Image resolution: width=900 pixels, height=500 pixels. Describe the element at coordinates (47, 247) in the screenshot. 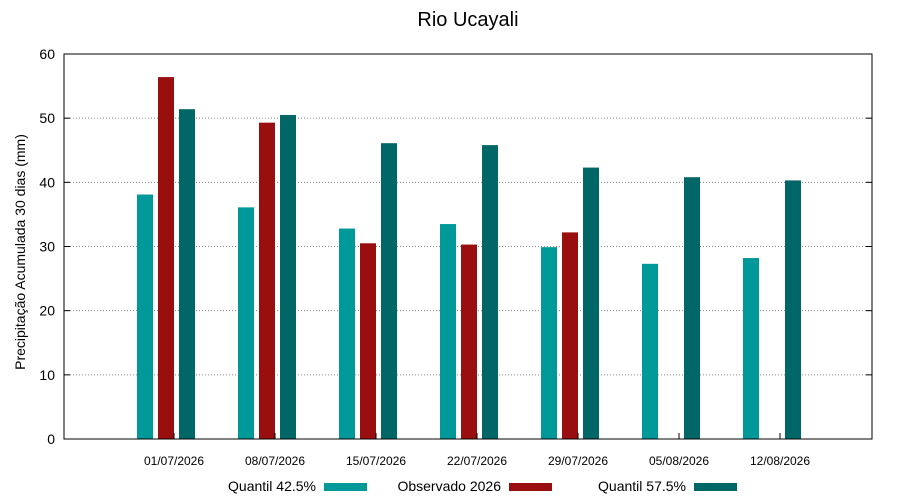

I see `y-tick-label: 30` at that location.